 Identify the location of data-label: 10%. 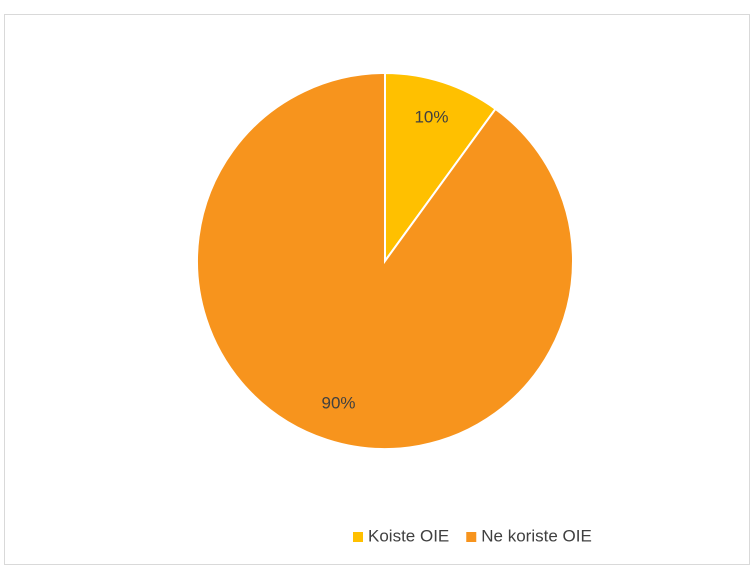
(431, 116).